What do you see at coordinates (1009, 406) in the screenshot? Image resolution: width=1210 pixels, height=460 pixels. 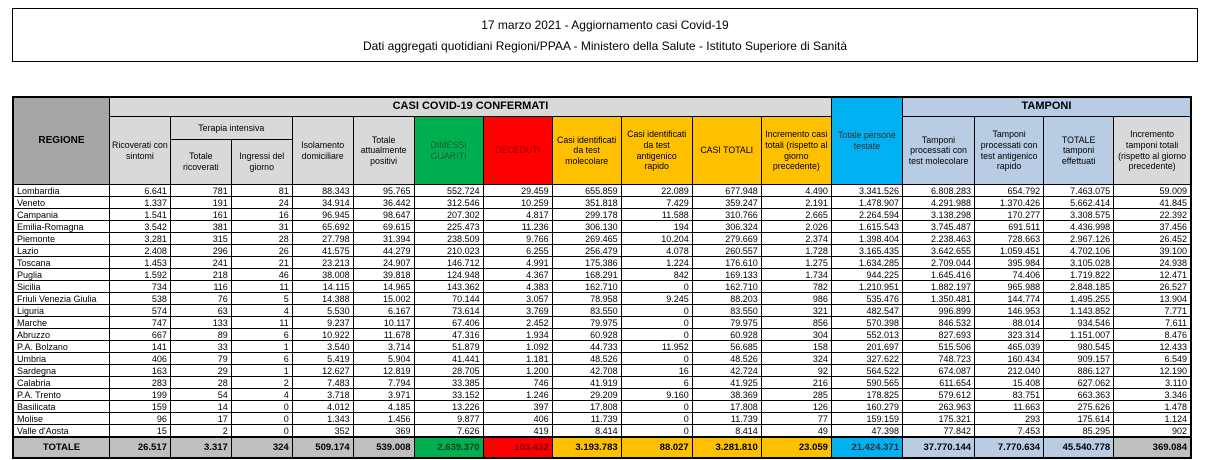 I see `value-cell: 11.663` at bounding box center [1009, 406].